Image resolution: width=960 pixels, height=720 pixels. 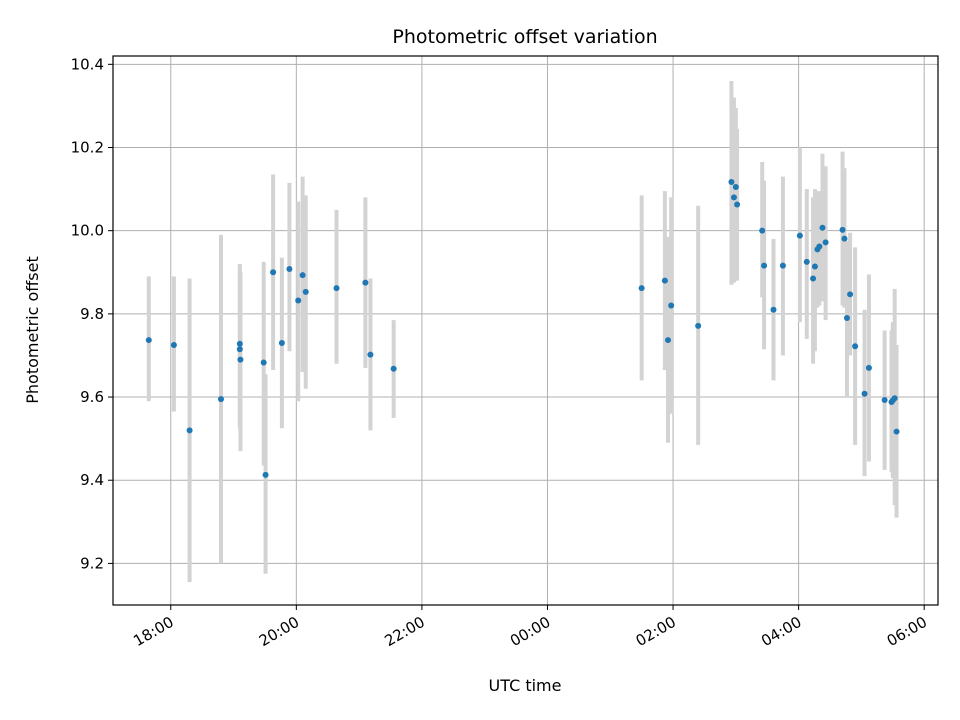 I want to click on x-axis-label: UTC time, so click(x=525, y=685).